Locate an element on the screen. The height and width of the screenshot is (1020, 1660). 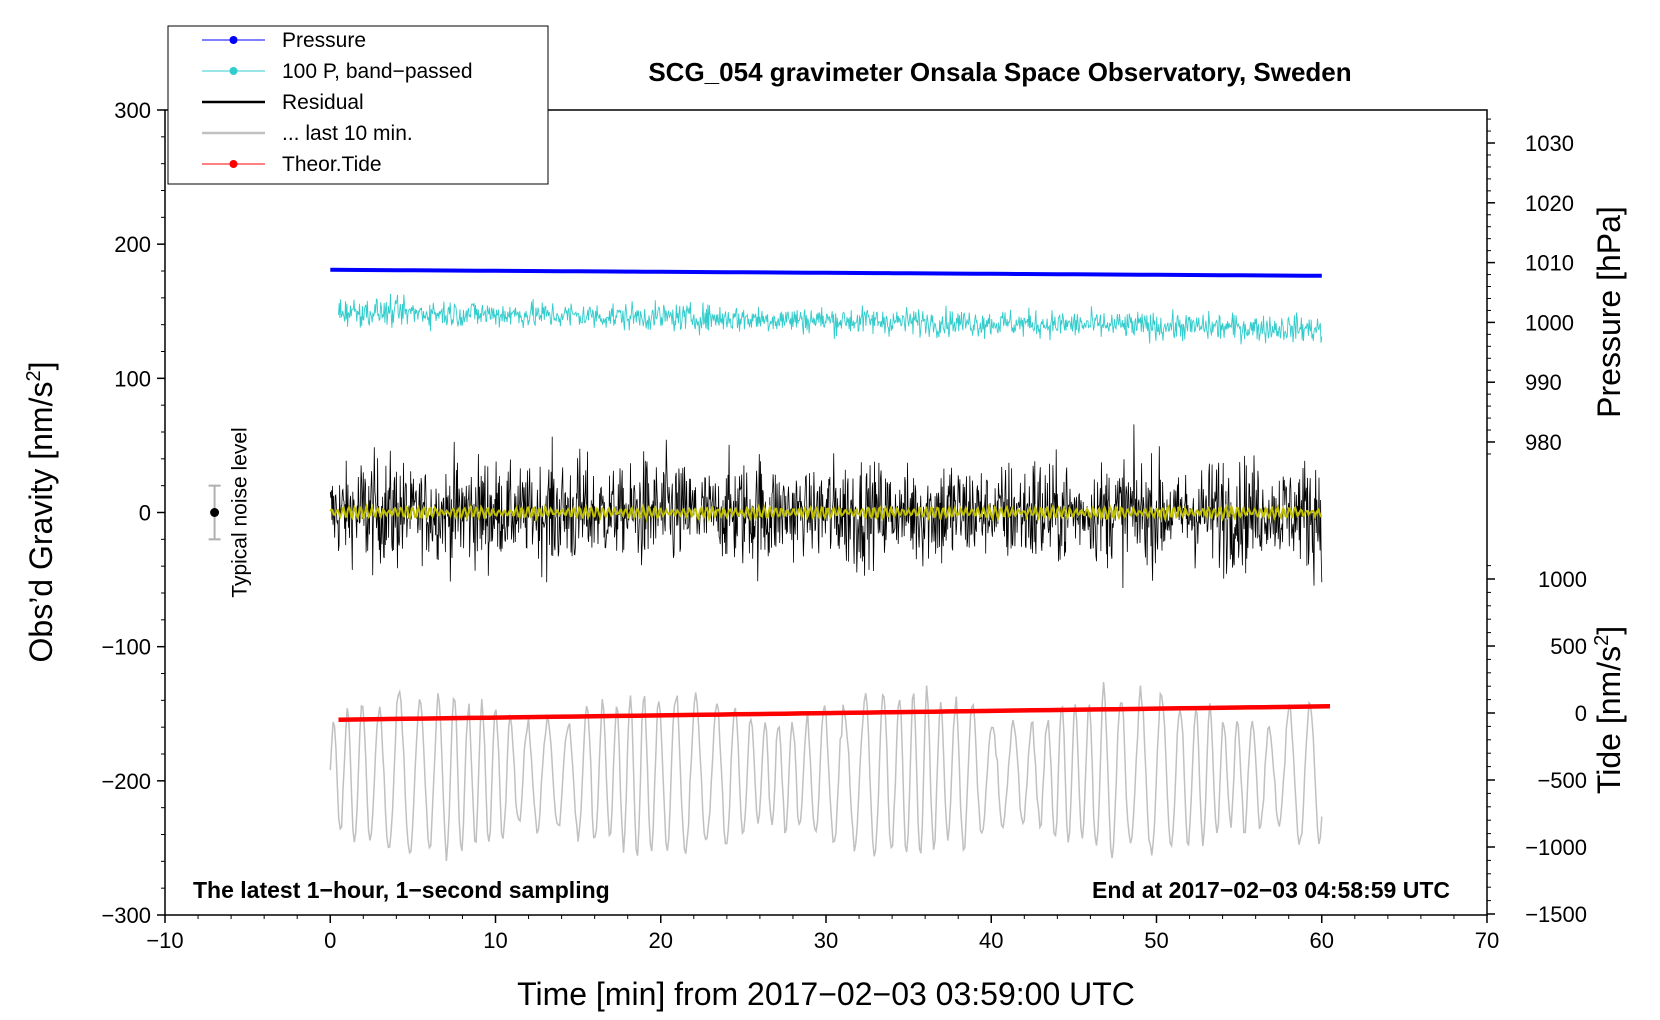
legend-box is located at coordinates (358, 105).